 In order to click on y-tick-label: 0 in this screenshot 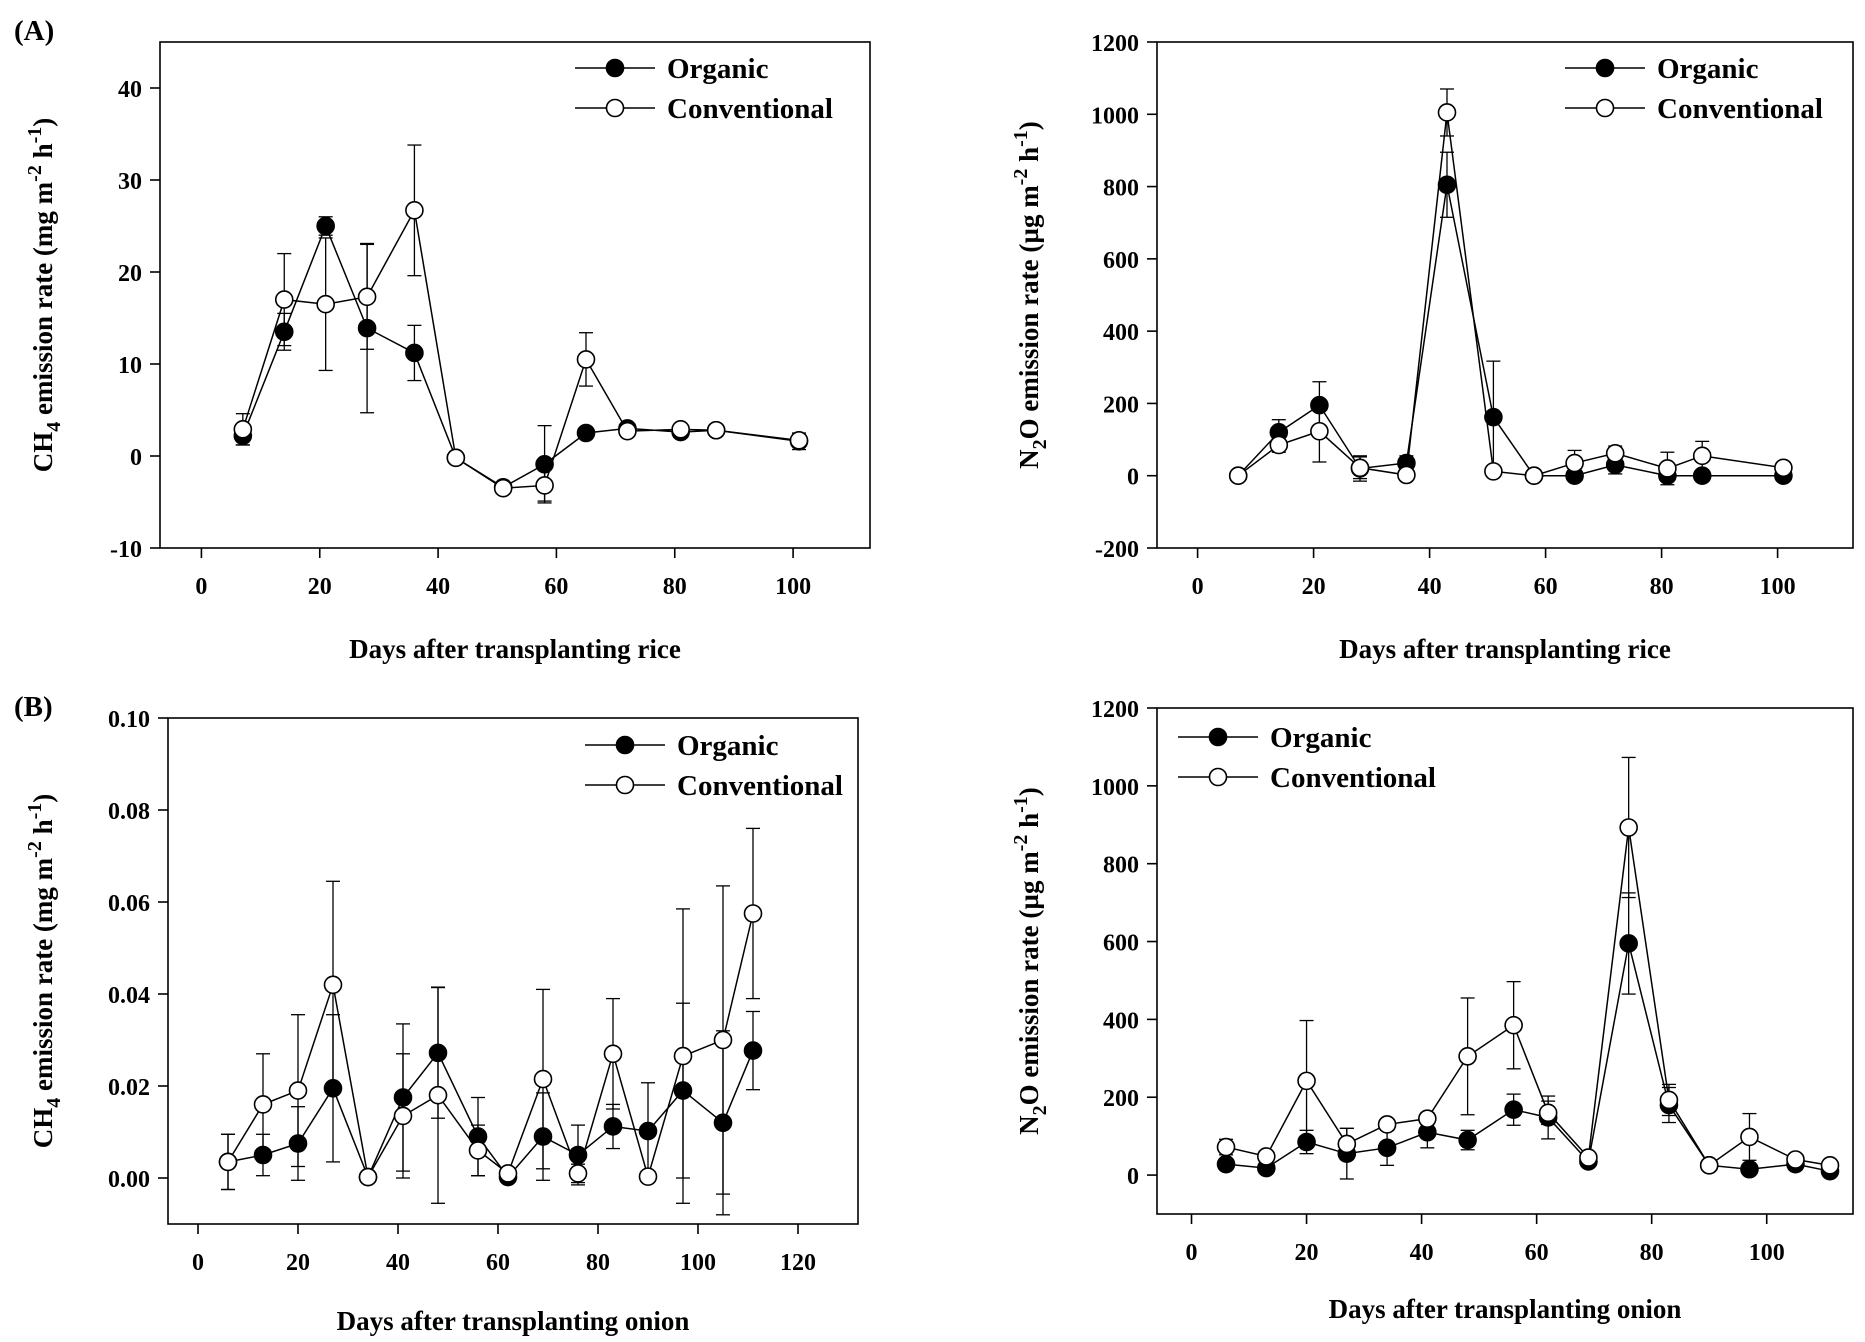, I will do `click(1133, 1177)`.